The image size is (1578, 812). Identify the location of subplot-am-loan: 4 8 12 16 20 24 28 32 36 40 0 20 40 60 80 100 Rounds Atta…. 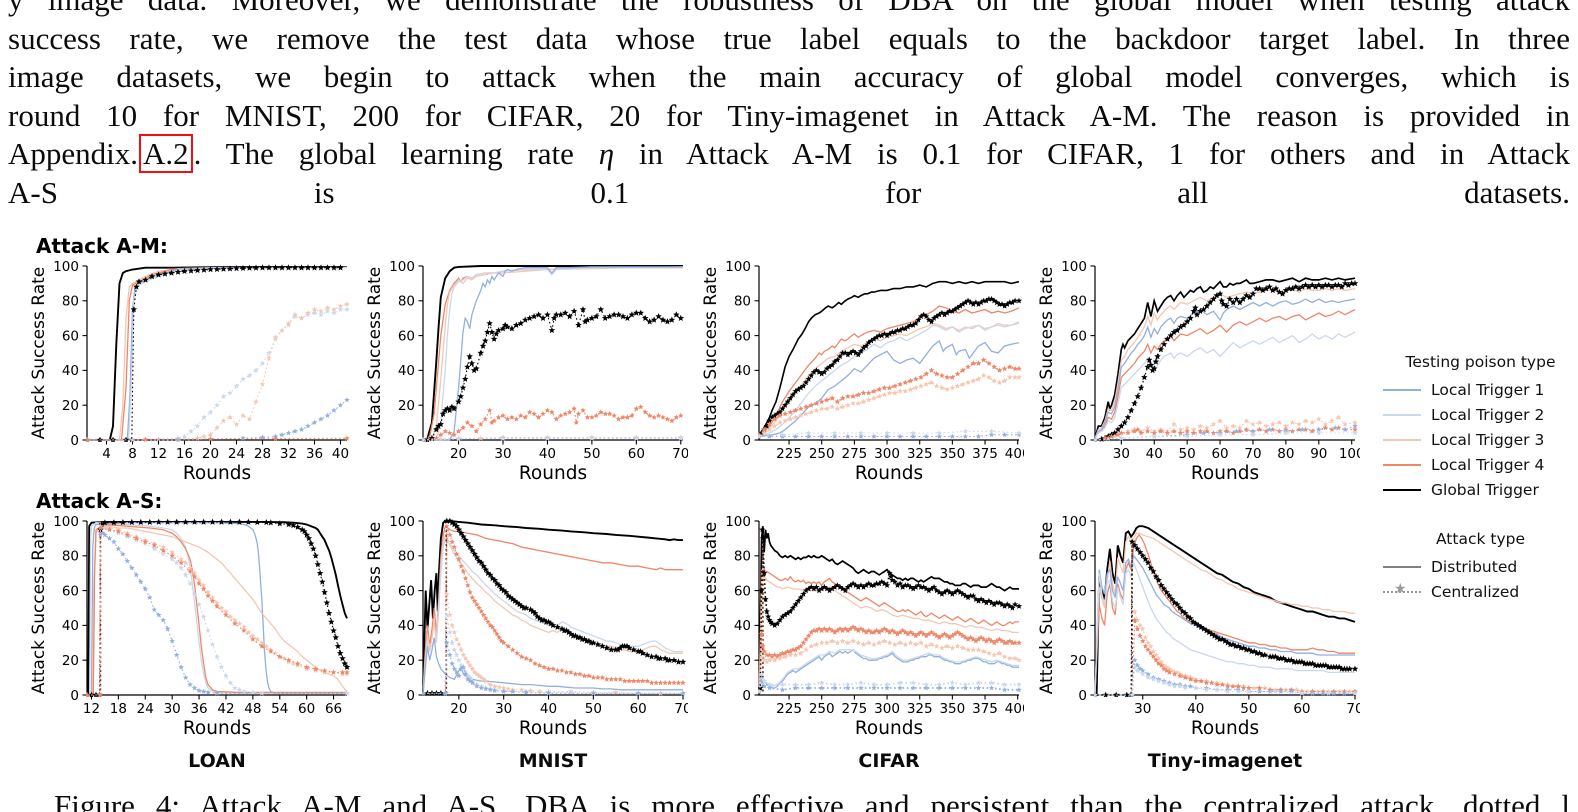
(190, 371).